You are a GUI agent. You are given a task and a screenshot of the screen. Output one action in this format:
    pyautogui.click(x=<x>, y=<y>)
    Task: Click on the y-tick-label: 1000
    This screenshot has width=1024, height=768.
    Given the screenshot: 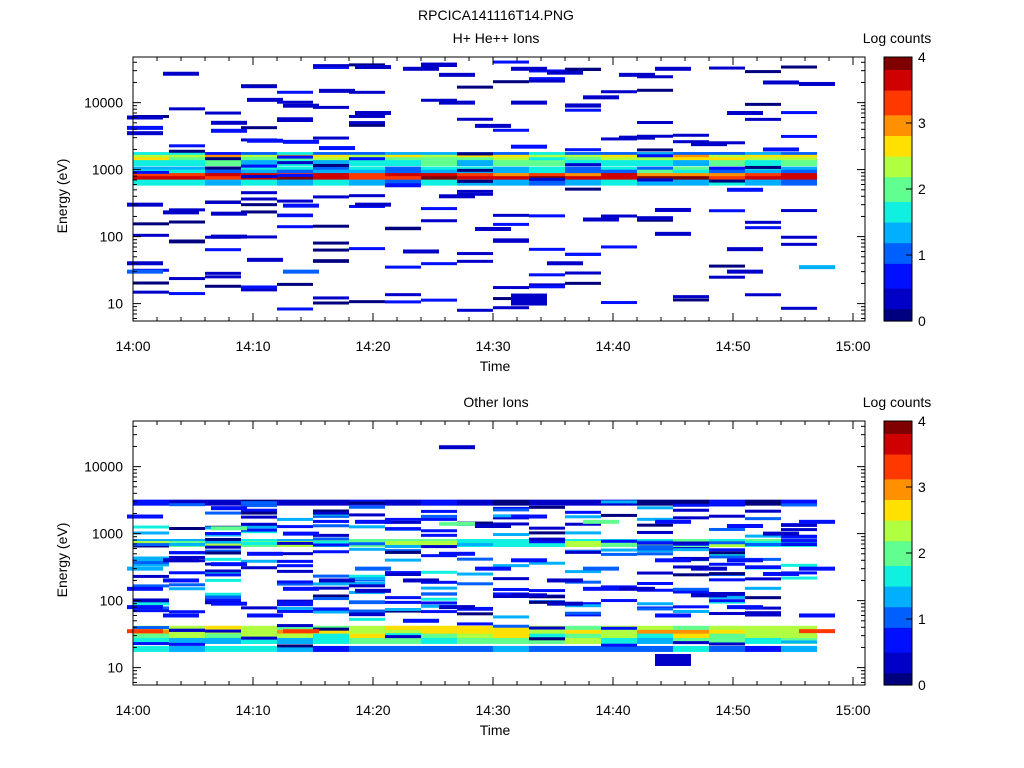 What is the action you would take?
    pyautogui.click(x=107, y=534)
    